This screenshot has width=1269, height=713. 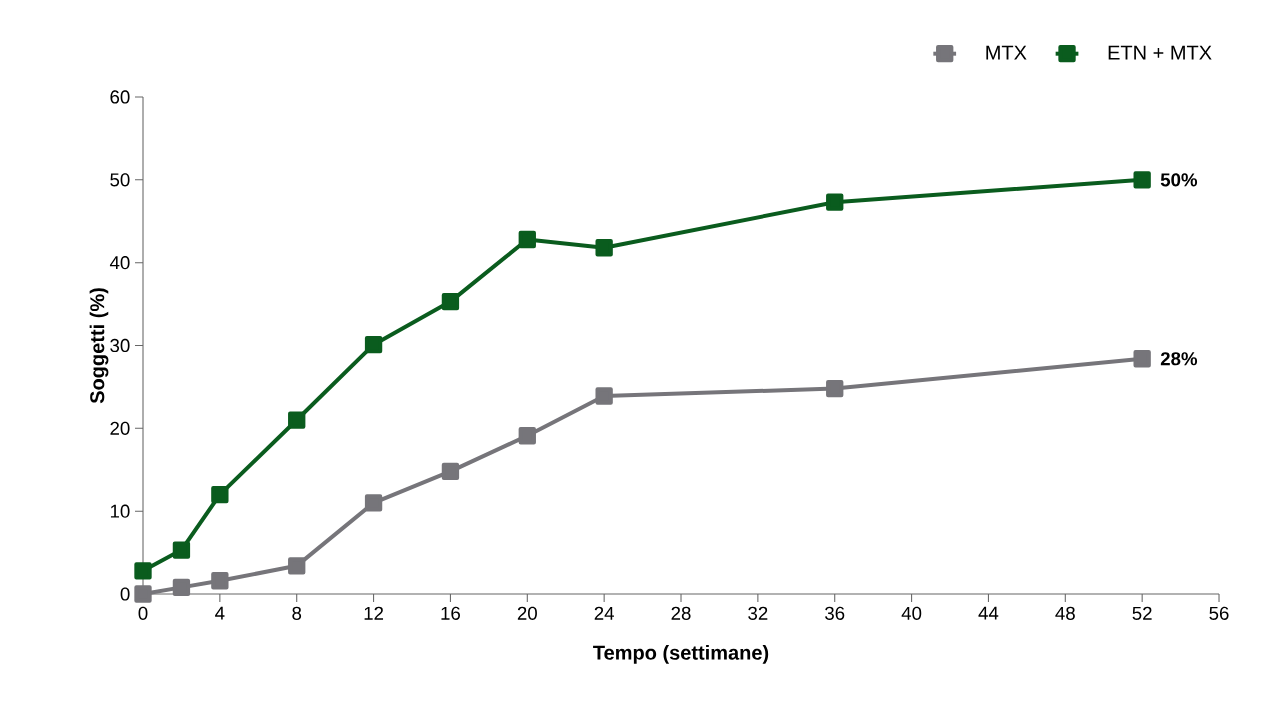 I want to click on y-tick-label: 40, so click(x=119, y=263).